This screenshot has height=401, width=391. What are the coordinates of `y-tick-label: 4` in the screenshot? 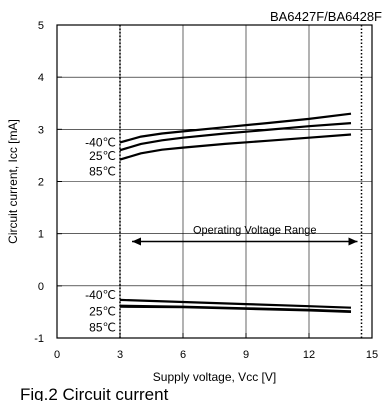 It's located at (41, 78).